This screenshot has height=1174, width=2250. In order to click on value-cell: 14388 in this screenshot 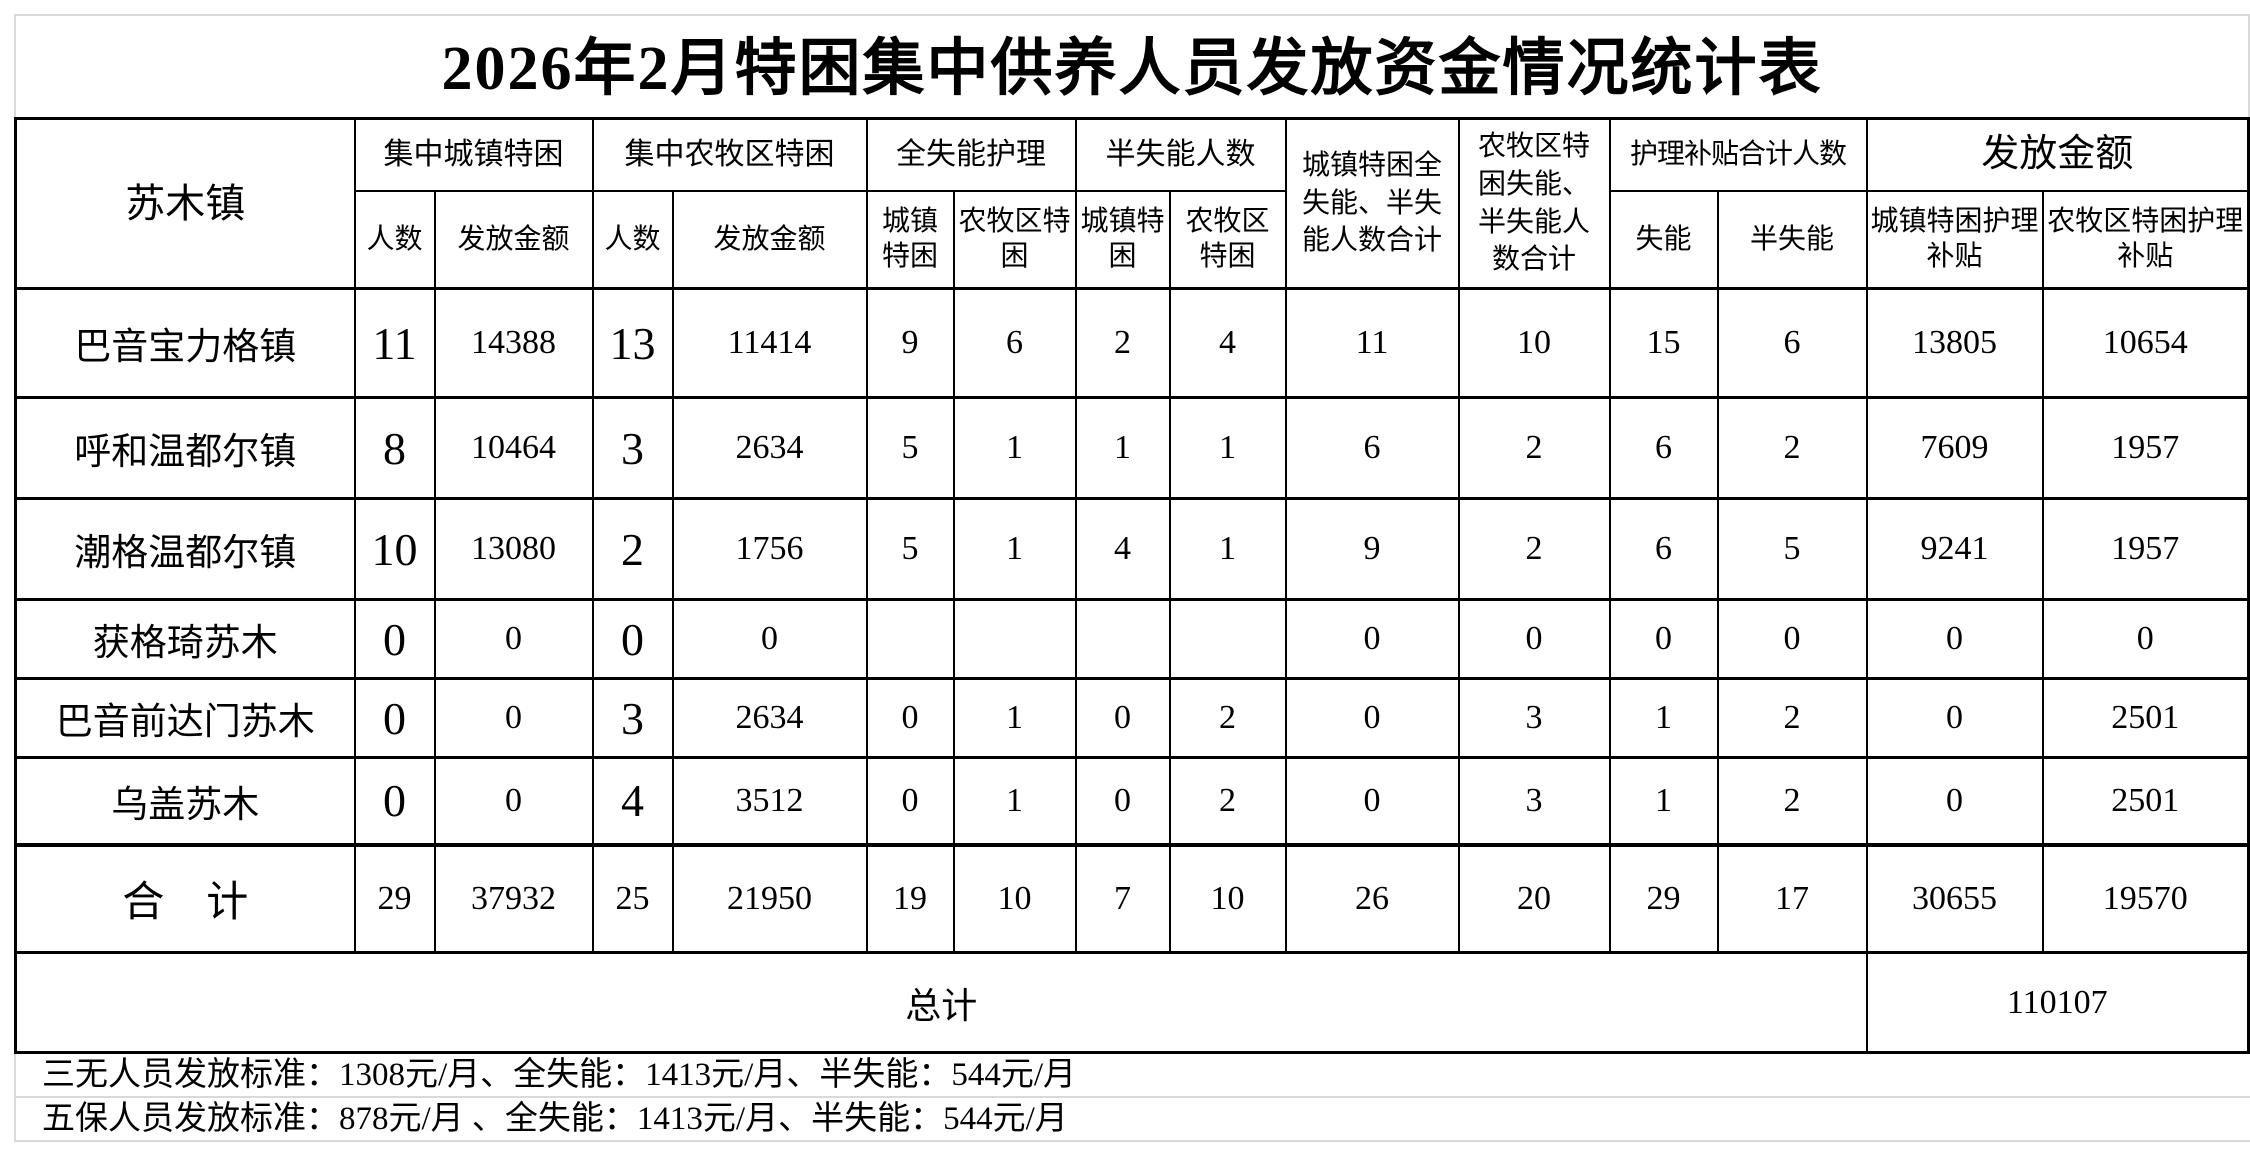, I will do `click(513, 343)`.